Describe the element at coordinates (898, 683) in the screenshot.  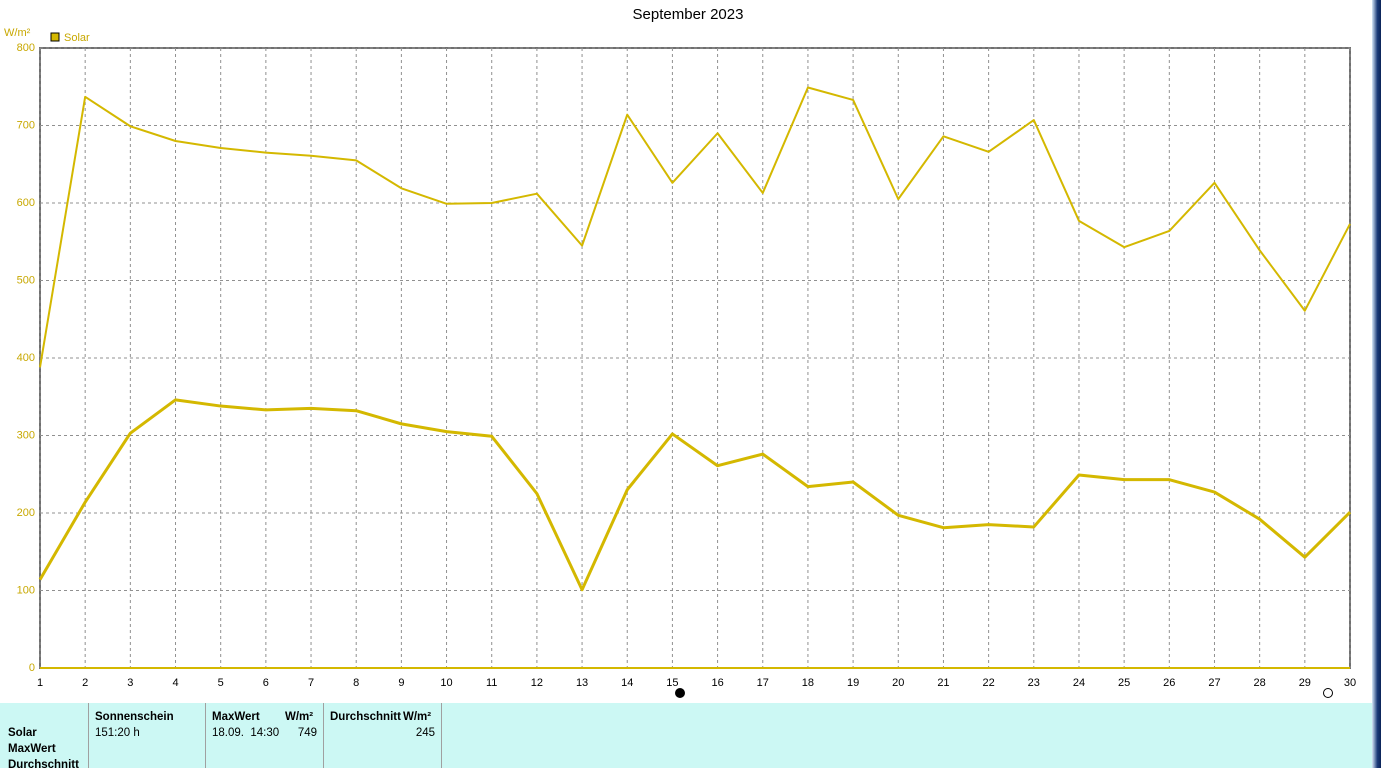
I see `x-tick-label: 20` at that location.